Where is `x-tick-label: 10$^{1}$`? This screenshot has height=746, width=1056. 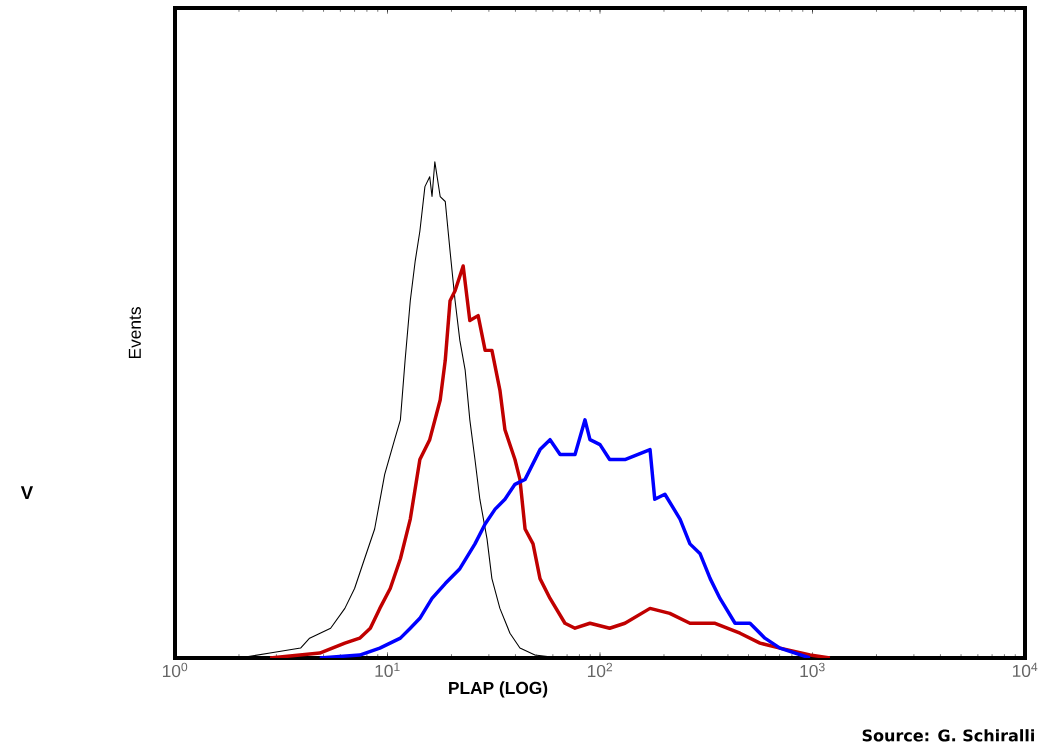 x-tick-label: 10$^{1}$ is located at coordinates (387, 670).